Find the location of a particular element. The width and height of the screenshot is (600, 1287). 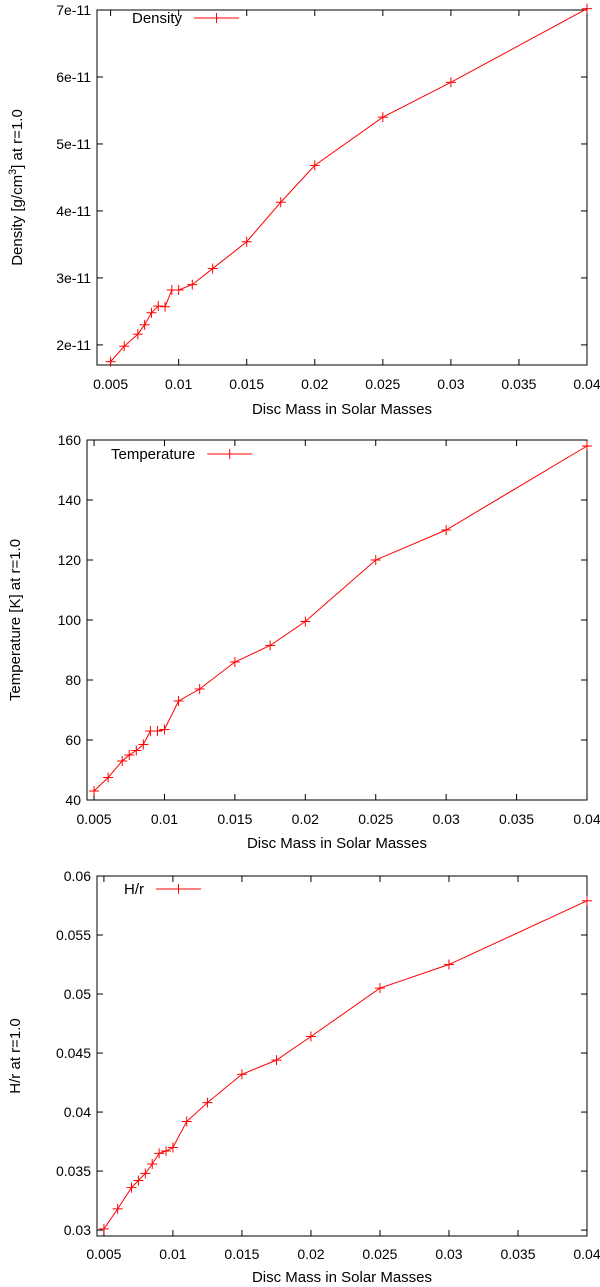

temperature-legend-label: Temperature is located at coordinates (153, 454).